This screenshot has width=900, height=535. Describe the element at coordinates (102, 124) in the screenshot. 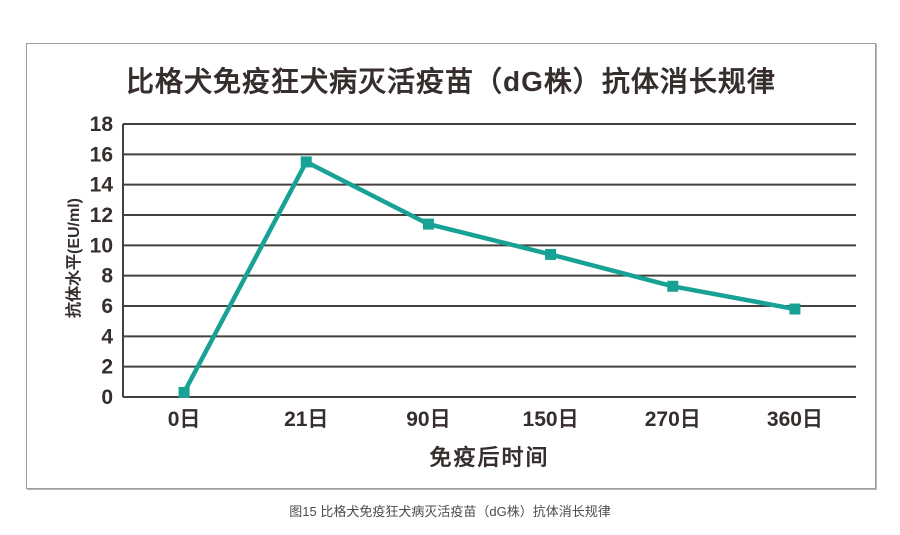

I see `y-tick-label: 18` at that location.